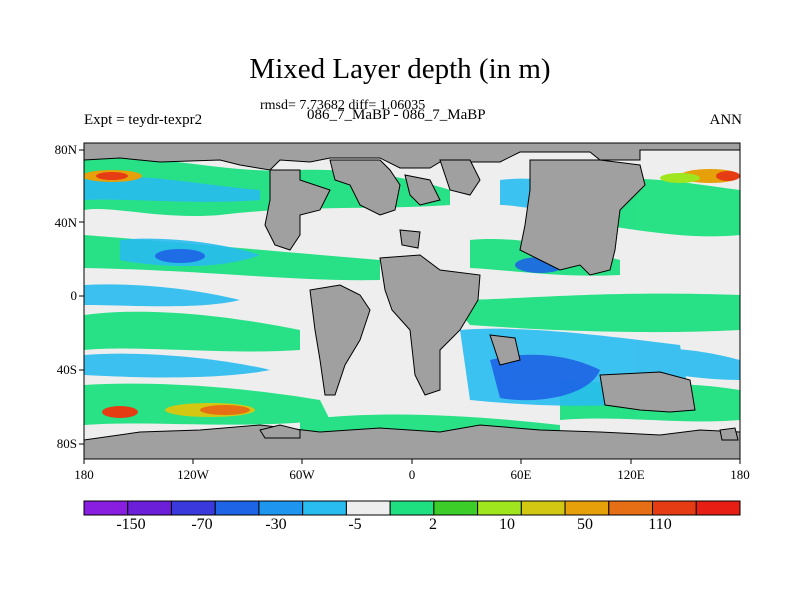 This screenshot has width=800, height=600. Describe the element at coordinates (74, 295) in the screenshot. I see `y-tick-label: 0` at that location.